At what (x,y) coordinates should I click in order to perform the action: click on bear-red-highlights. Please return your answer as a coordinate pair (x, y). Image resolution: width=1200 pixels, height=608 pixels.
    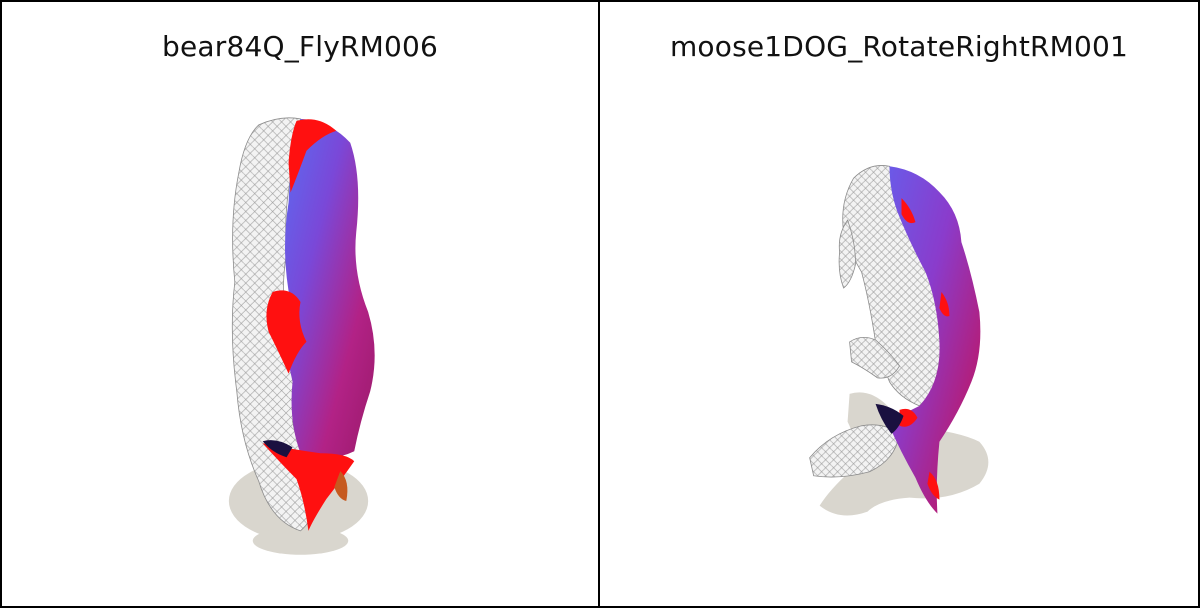
    Looking at the image, I should click on (308, 325).